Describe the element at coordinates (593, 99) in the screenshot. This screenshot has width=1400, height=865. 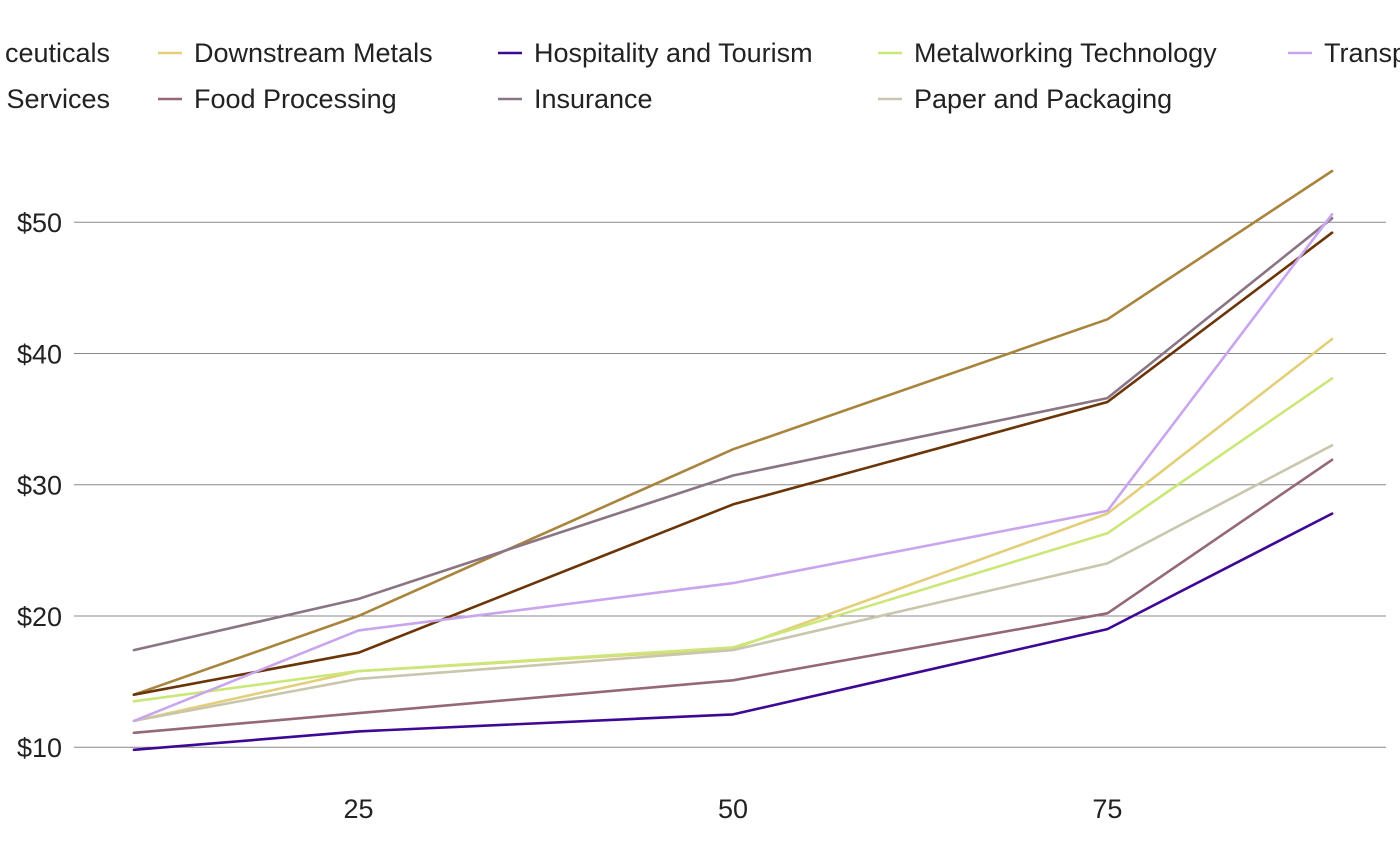
I see `legend-label-insurance: Insurance` at that location.